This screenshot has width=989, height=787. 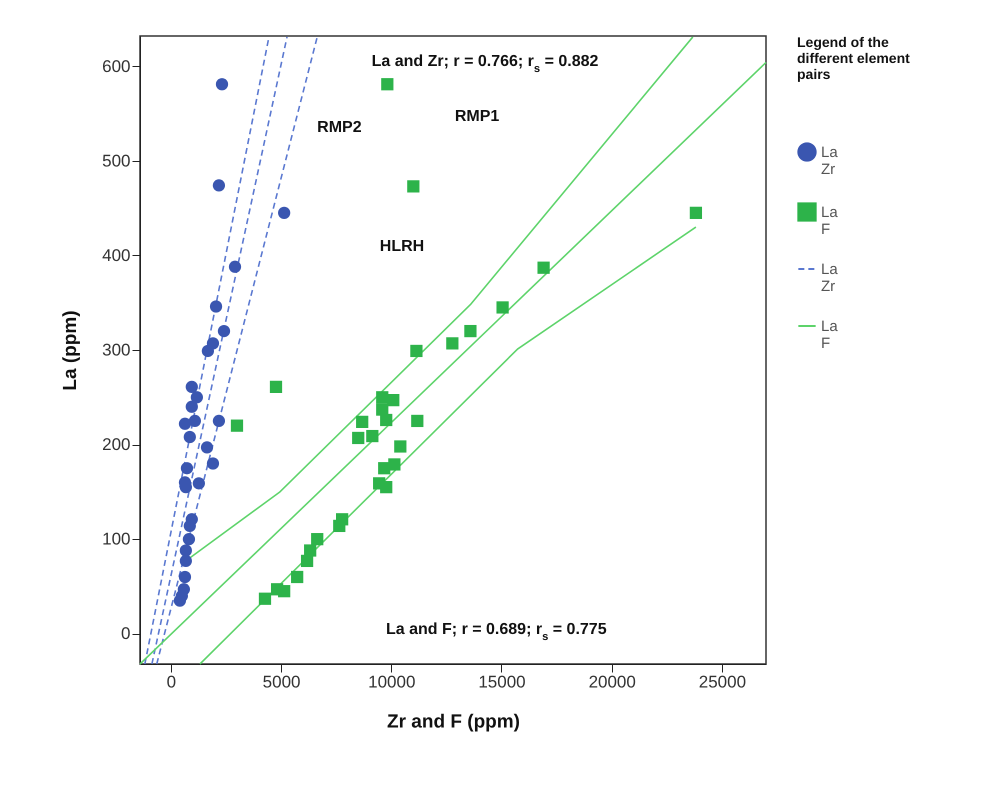 I want to click on x-tick-label: 0, so click(x=171, y=682).